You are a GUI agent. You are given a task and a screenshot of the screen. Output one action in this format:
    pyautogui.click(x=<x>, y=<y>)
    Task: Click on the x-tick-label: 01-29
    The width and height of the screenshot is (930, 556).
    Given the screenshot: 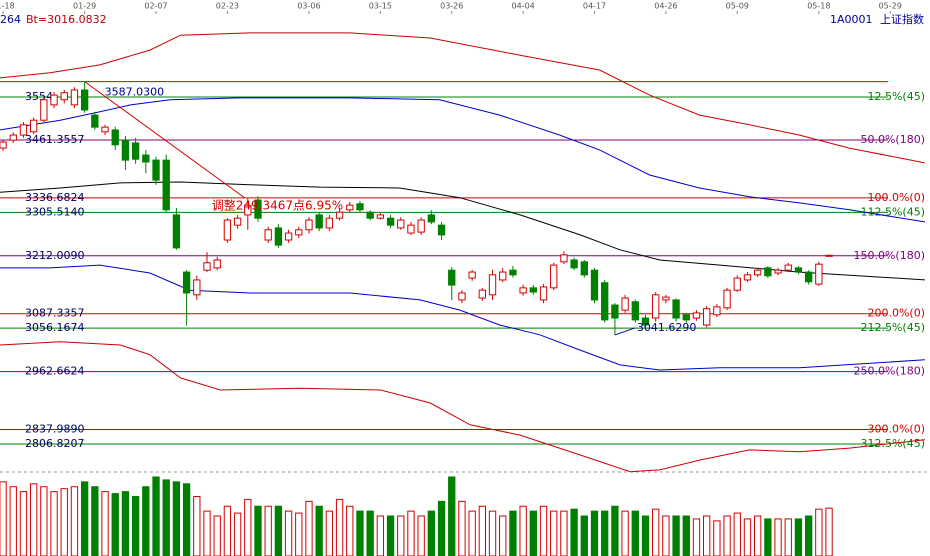 What is the action you would take?
    pyautogui.click(x=84, y=6)
    